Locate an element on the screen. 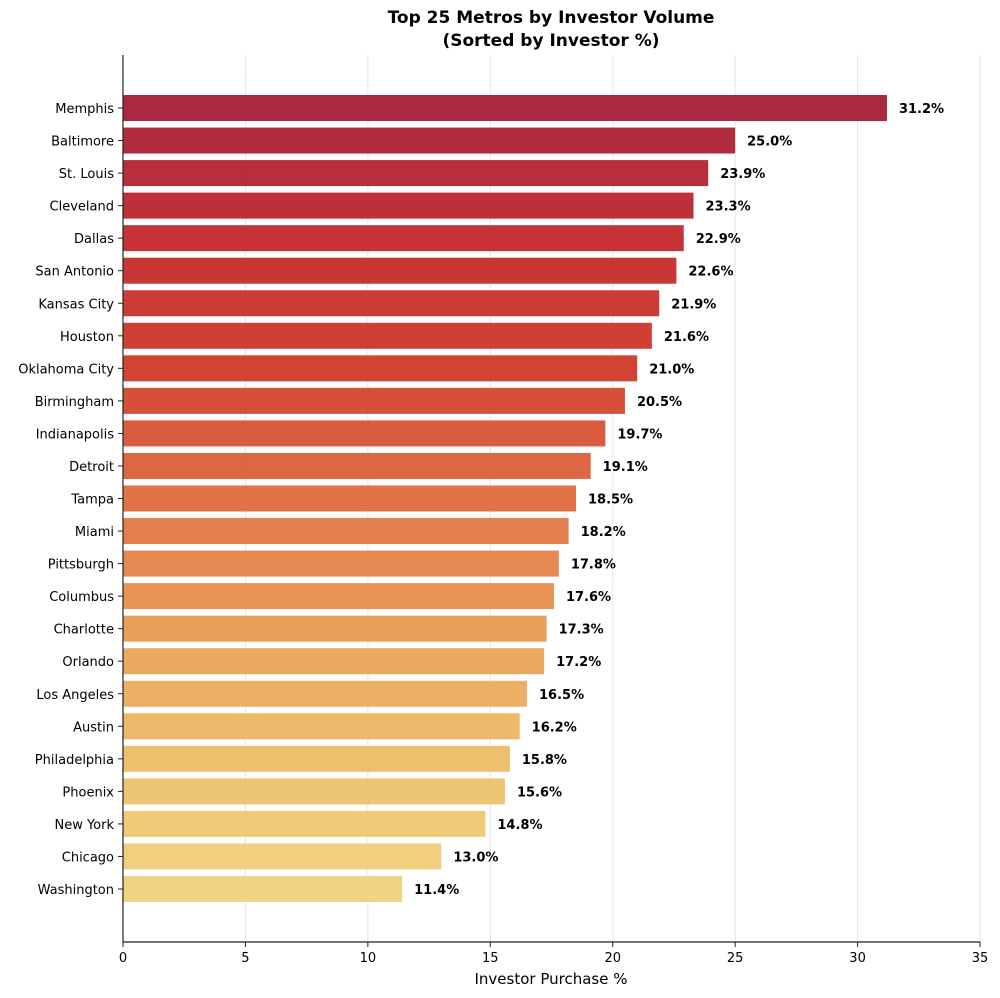  y-tick-label: San Antonio is located at coordinates (74, 272).